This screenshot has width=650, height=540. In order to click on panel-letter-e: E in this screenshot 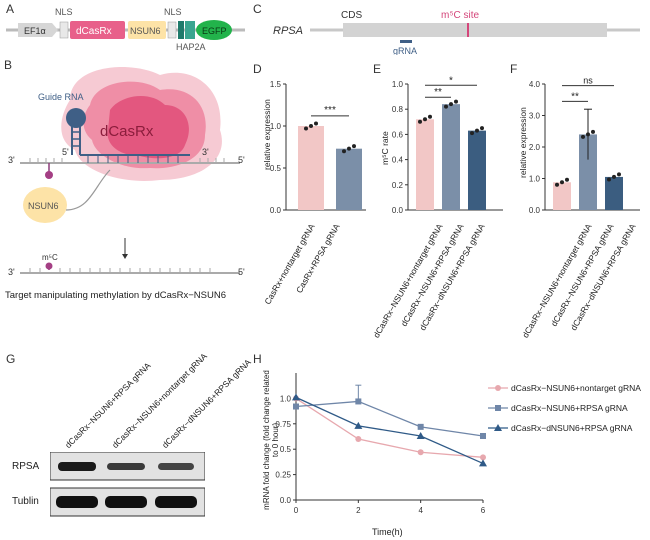, I will do `click(377, 69)`.